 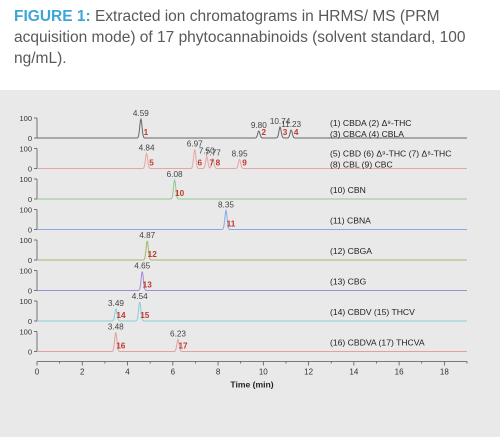 What do you see at coordinates (146, 132) in the screenshot?
I see `peak-number-label: 1` at bounding box center [146, 132].